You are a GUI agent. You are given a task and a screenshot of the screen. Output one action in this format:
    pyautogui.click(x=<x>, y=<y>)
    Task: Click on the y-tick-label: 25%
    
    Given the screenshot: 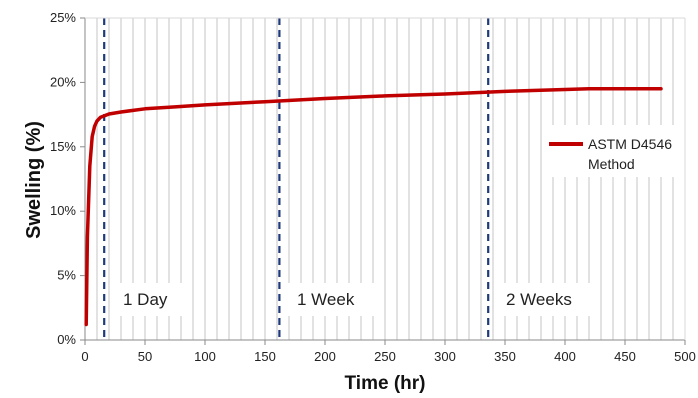 What is the action you would take?
    pyautogui.click(x=63, y=17)
    